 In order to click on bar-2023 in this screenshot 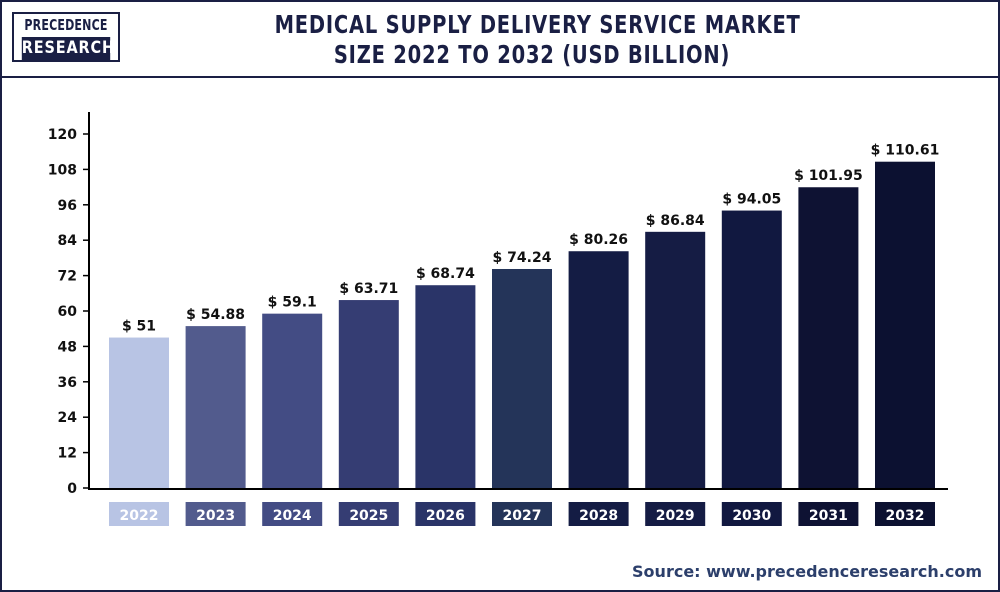, I will do `click(215, 407)`.